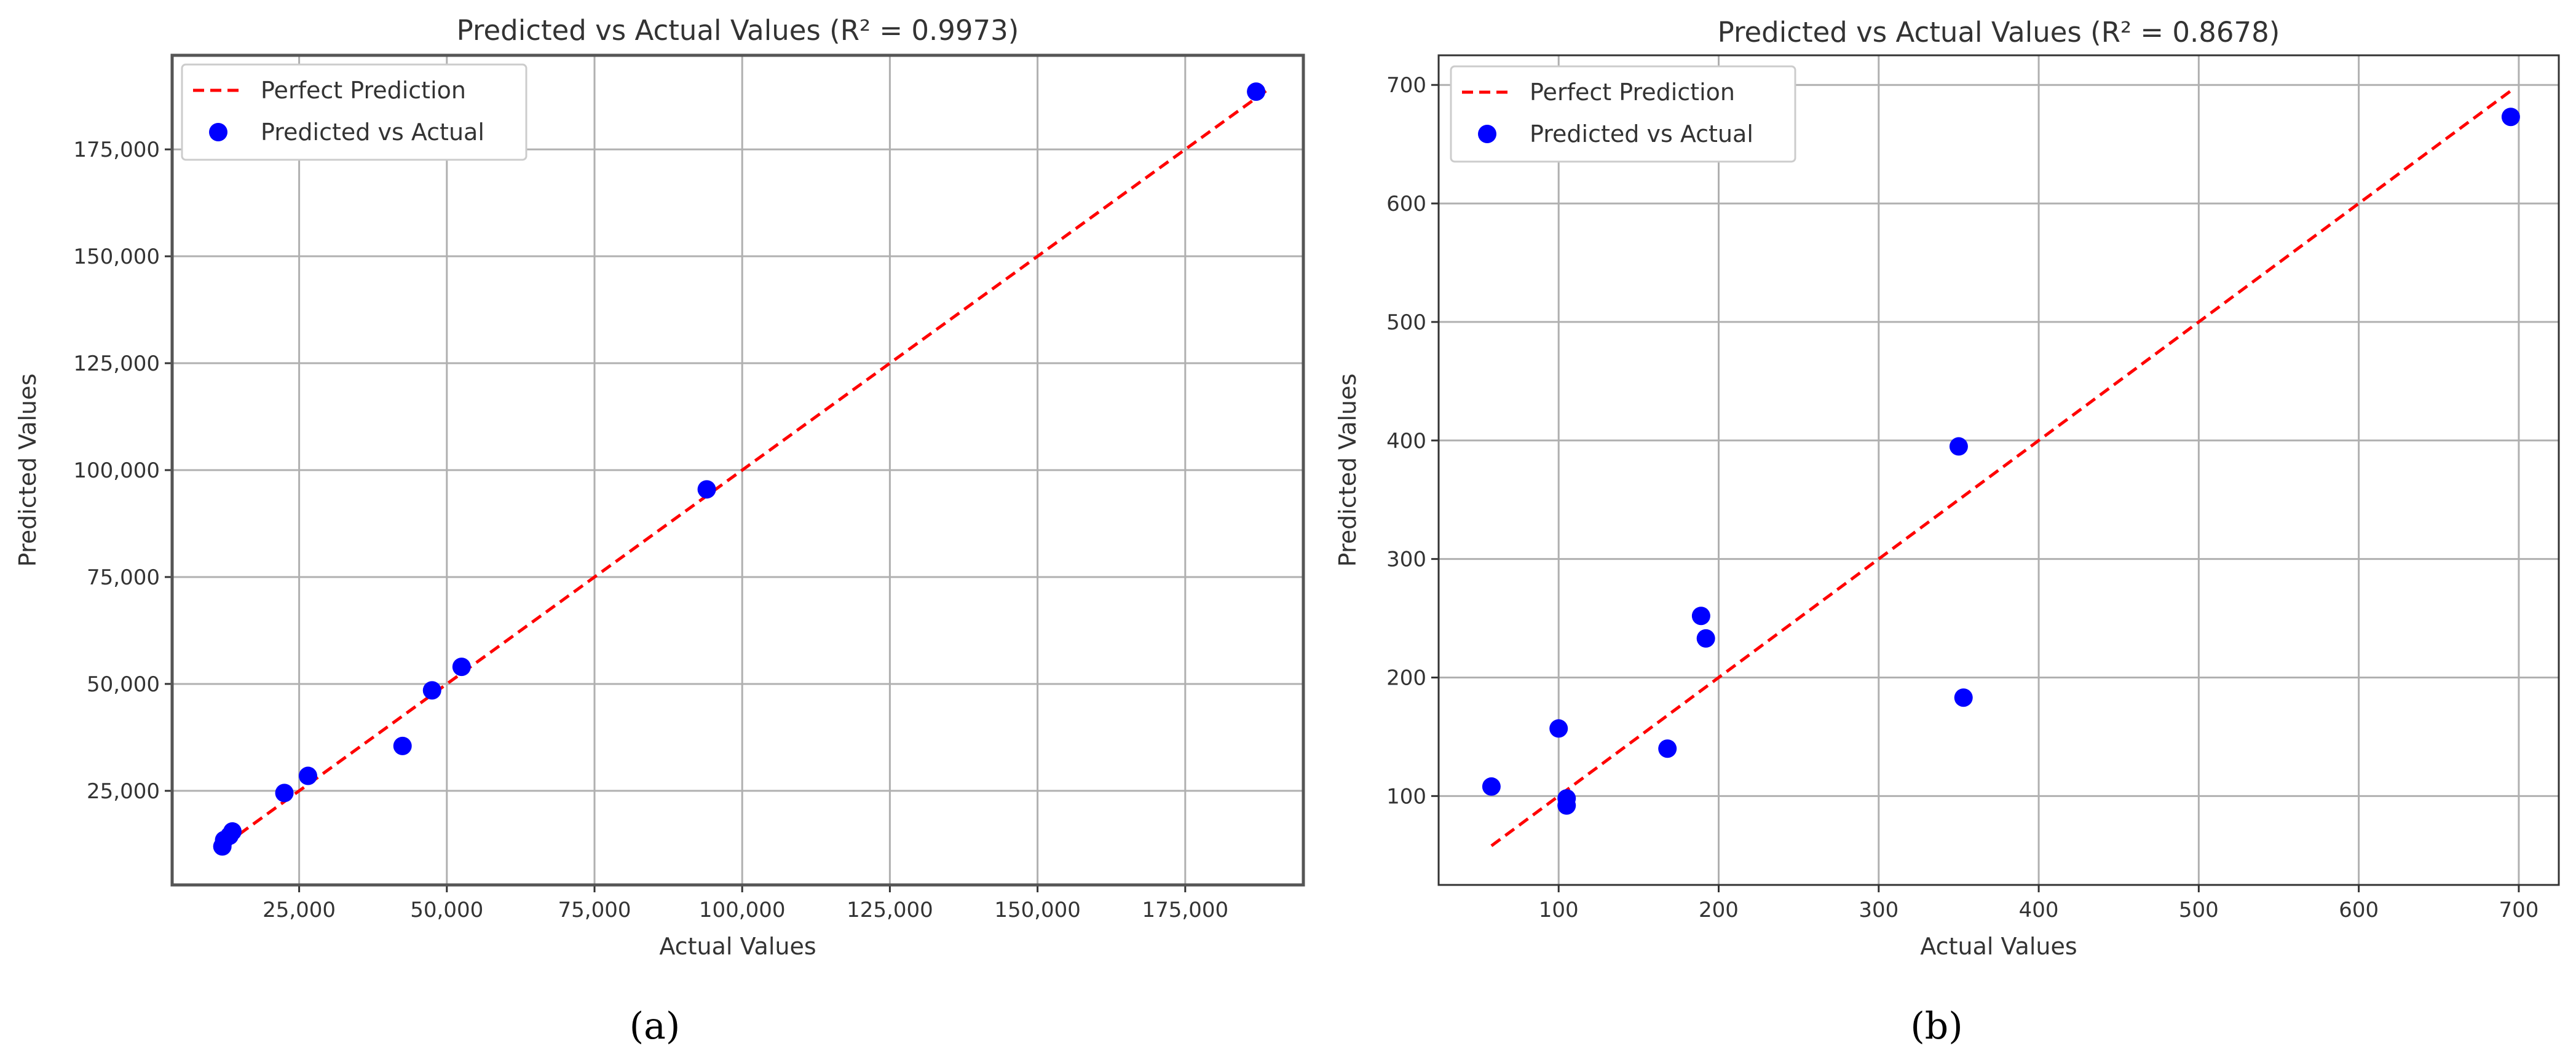 Image resolution: width=2576 pixels, height=1049 pixels. What do you see at coordinates (2359, 910) in the screenshot?
I see `x-tick-label: 600` at bounding box center [2359, 910].